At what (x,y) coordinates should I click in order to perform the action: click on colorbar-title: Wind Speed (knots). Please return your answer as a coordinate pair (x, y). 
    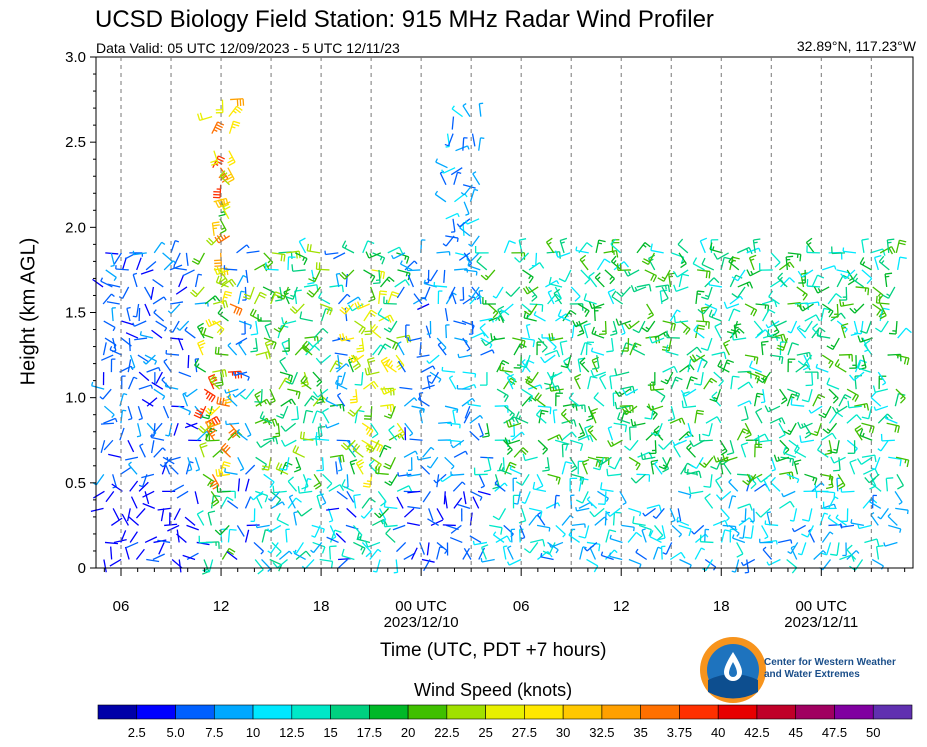
    Looking at the image, I should click on (493, 690).